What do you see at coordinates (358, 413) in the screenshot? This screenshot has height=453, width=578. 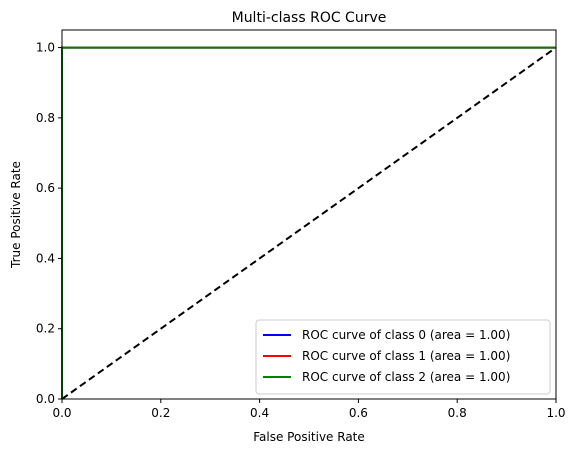 I see `x-tick-label: 0.6` at bounding box center [358, 413].